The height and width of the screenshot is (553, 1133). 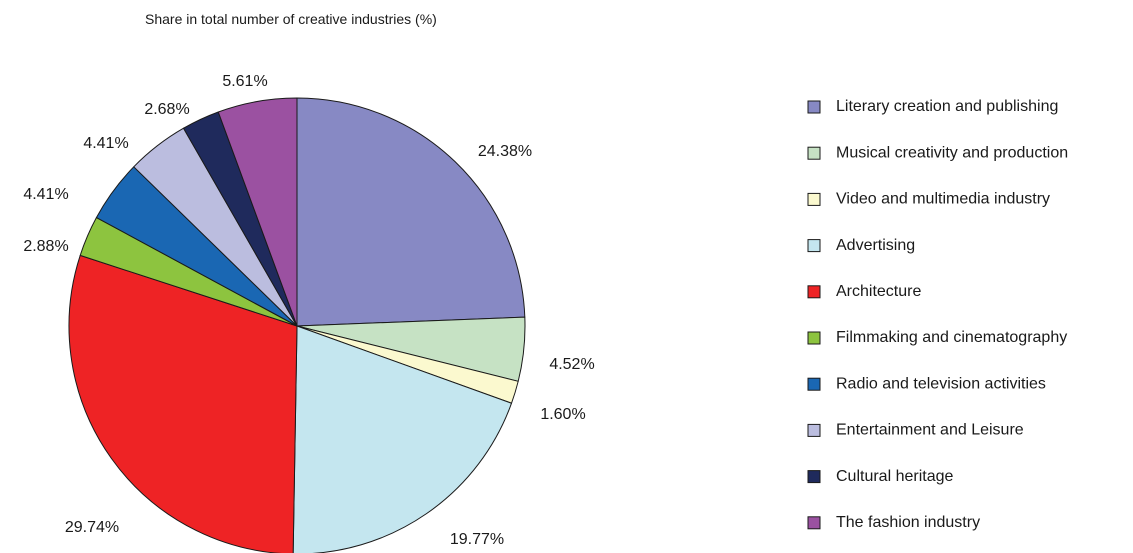 I want to click on legend-swatch-cultural-heritage, so click(x=814, y=477).